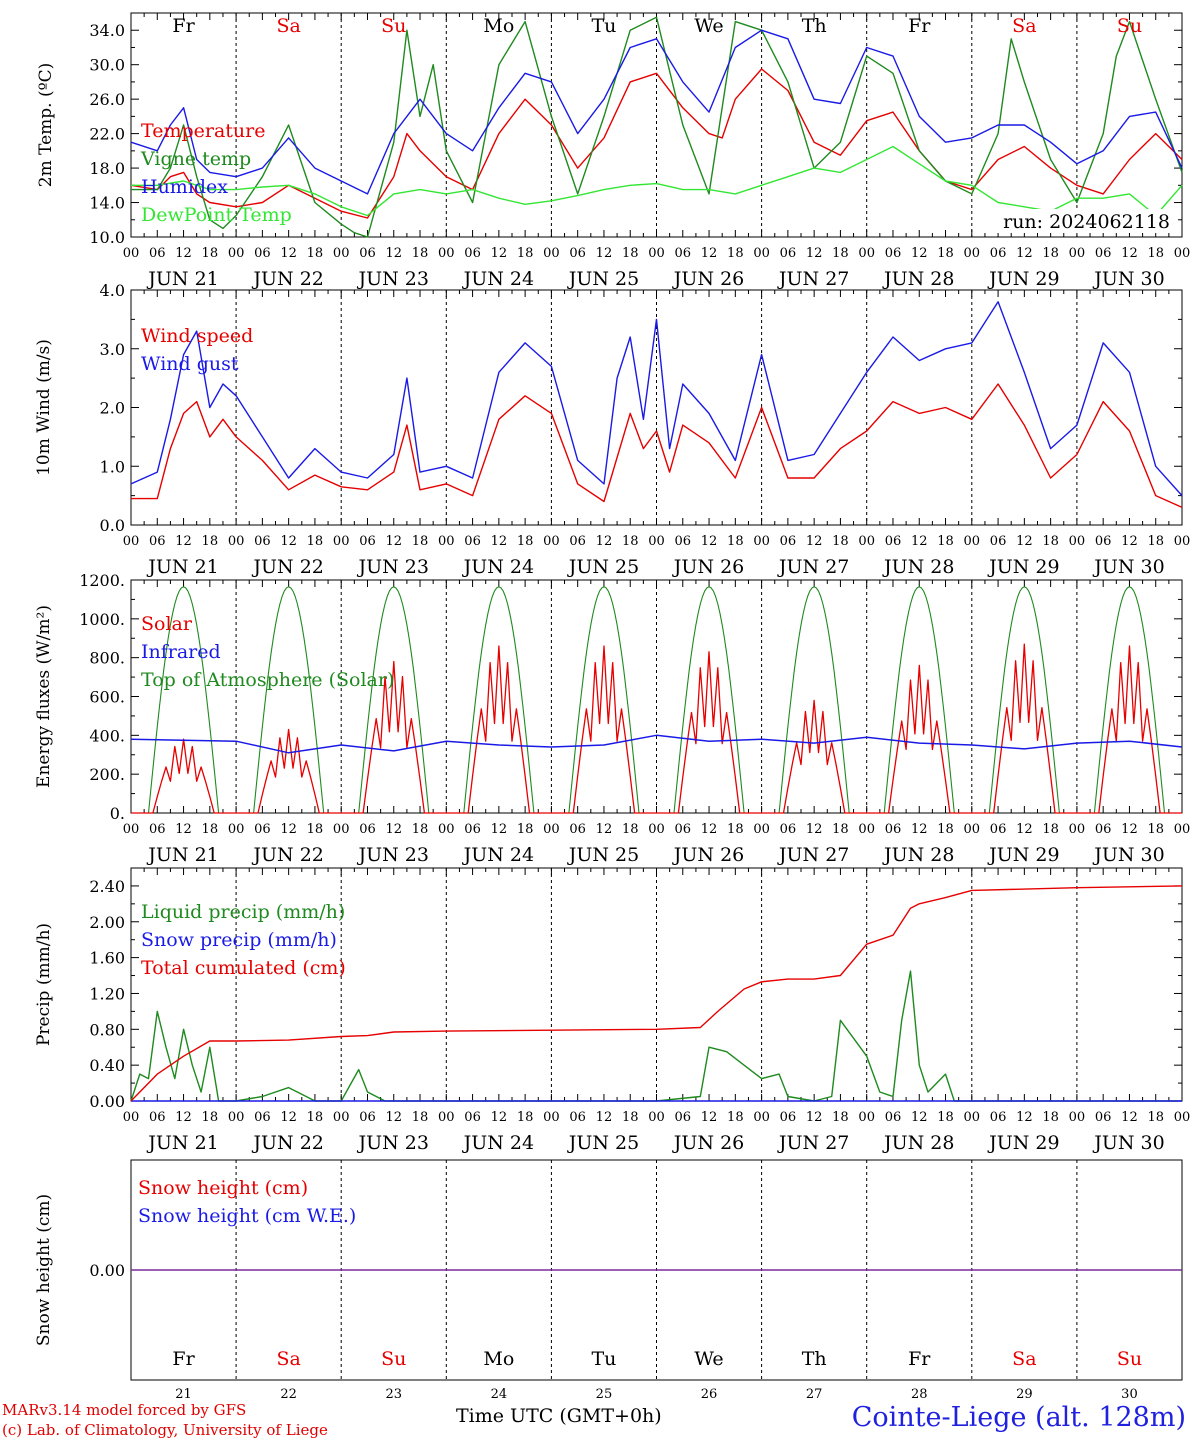 The image size is (1194, 1440). I want to click on date-label: JUN 24, so click(498, 855).